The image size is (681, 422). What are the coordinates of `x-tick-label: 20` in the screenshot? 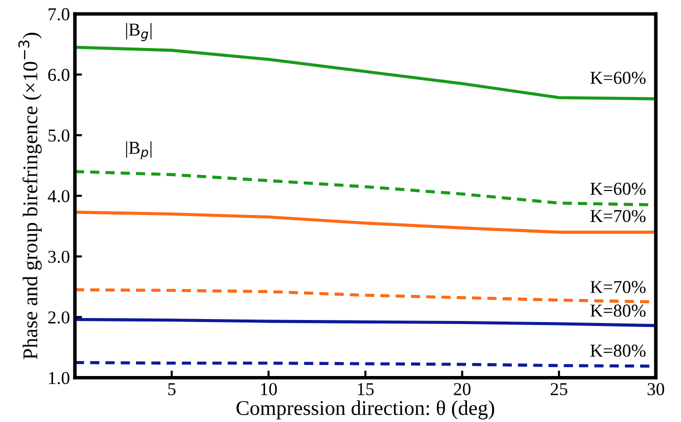 It's located at (462, 389).